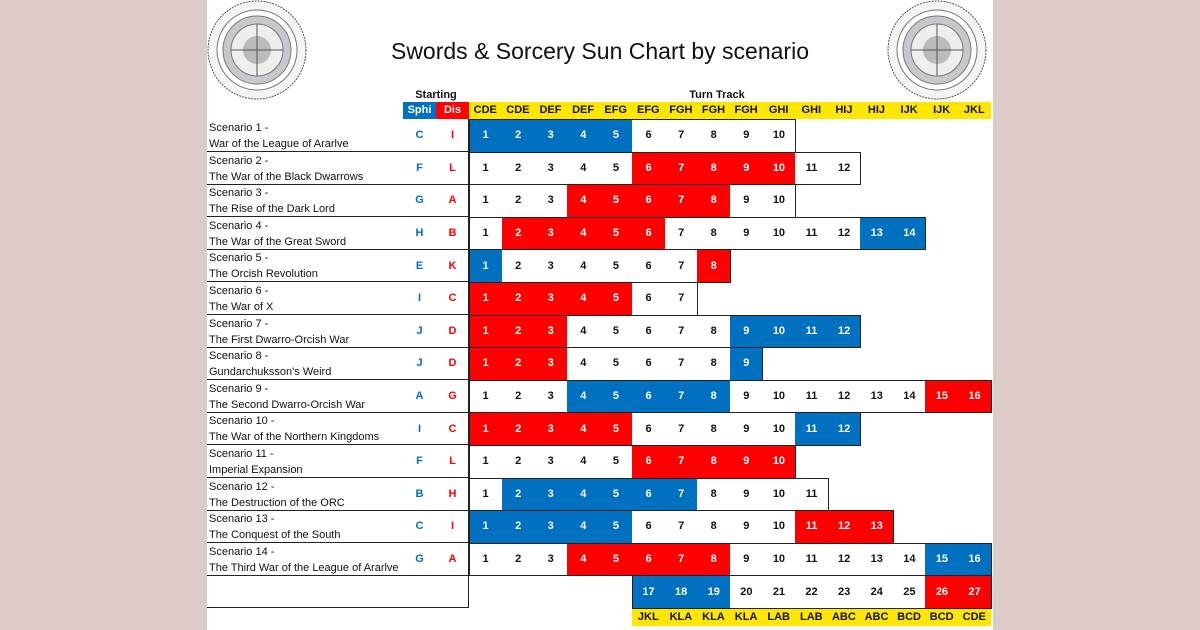  I want to click on turn-cell: 22, so click(812, 591).